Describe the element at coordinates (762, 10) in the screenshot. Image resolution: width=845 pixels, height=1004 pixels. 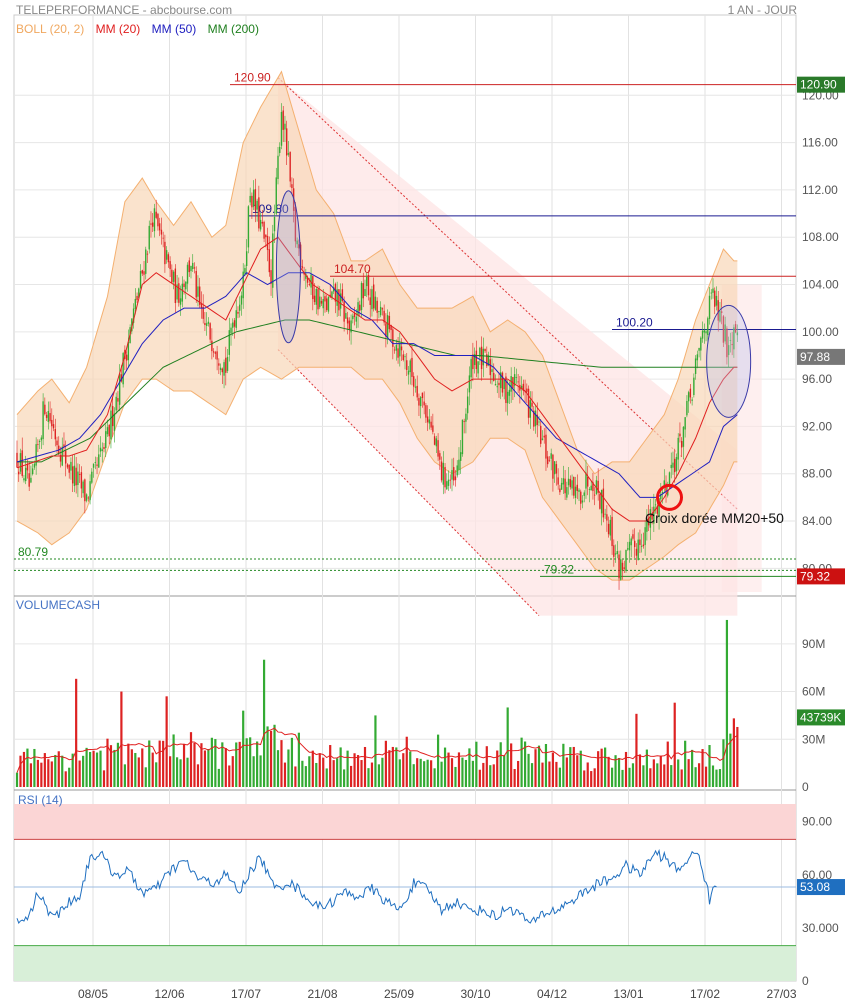
I see `period-label: 1 AN - JOUR` at that location.